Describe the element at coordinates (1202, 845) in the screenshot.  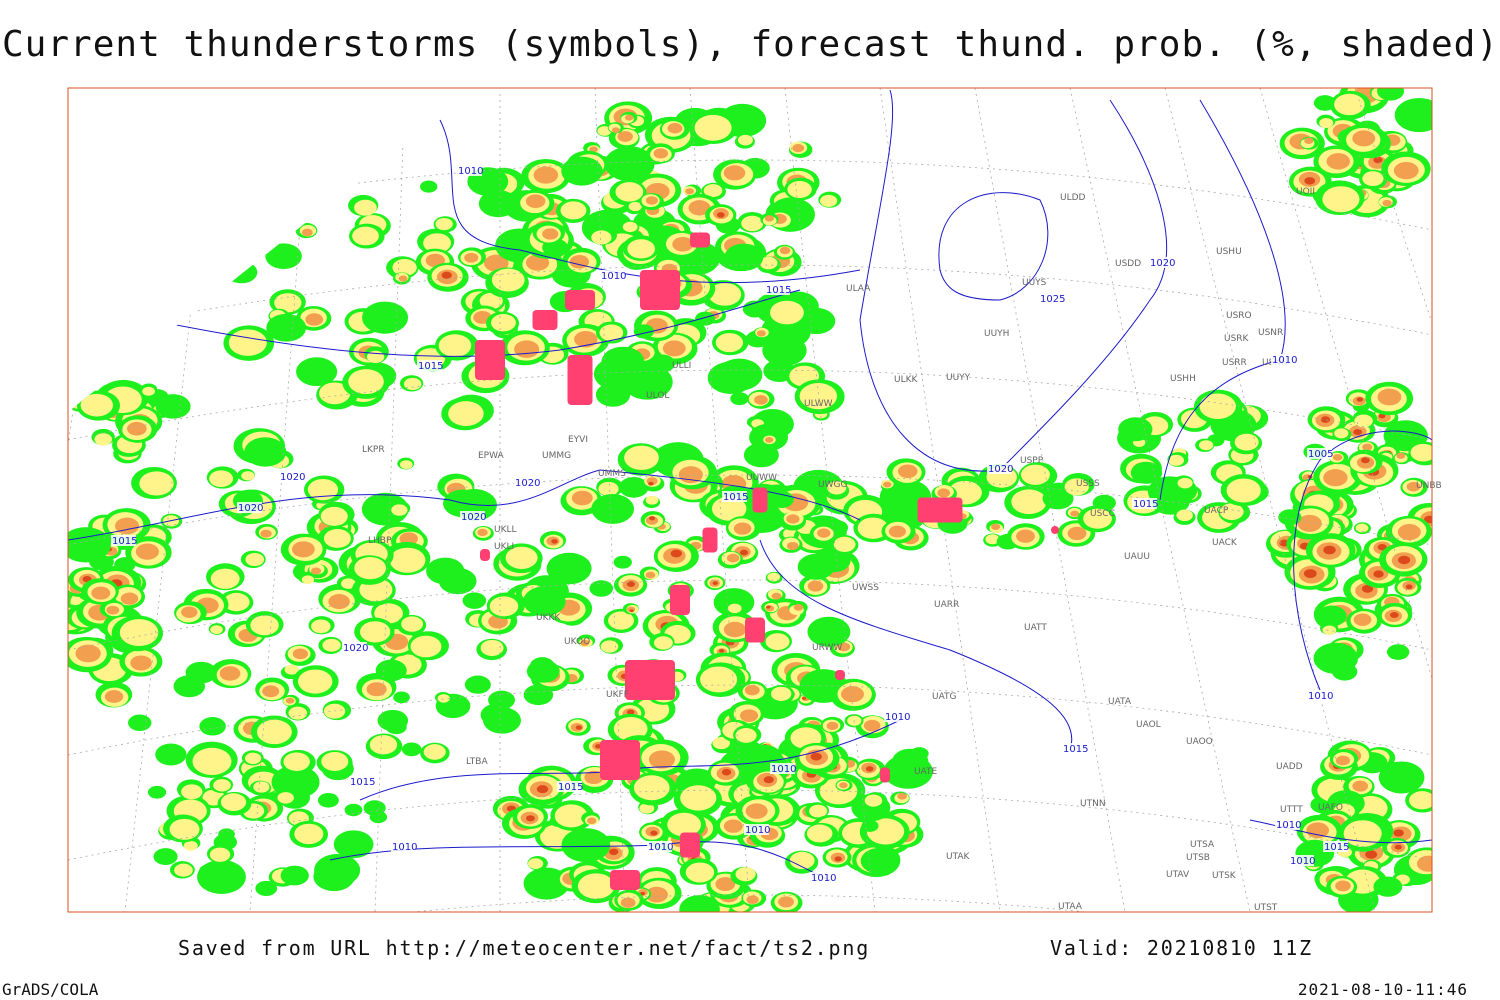
I see `station-label: UTSA` at that location.